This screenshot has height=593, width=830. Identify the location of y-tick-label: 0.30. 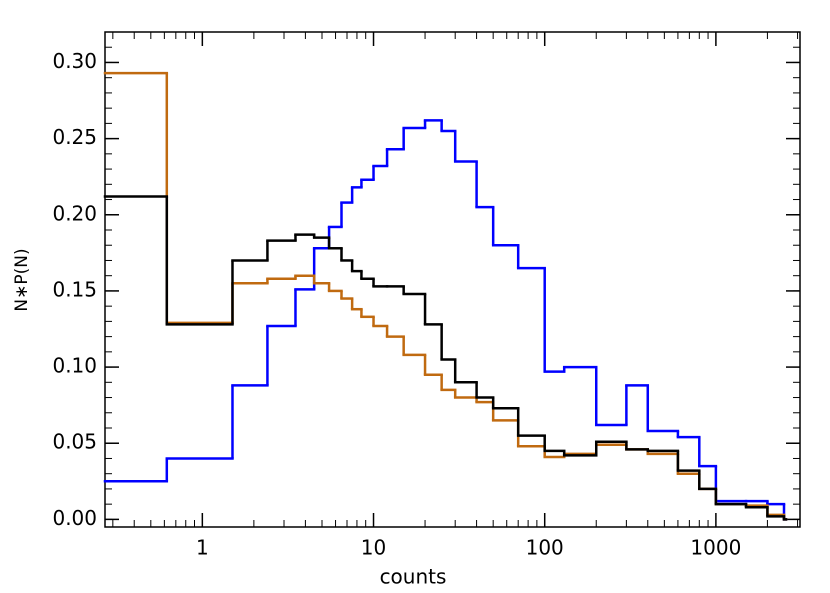
(74, 61).